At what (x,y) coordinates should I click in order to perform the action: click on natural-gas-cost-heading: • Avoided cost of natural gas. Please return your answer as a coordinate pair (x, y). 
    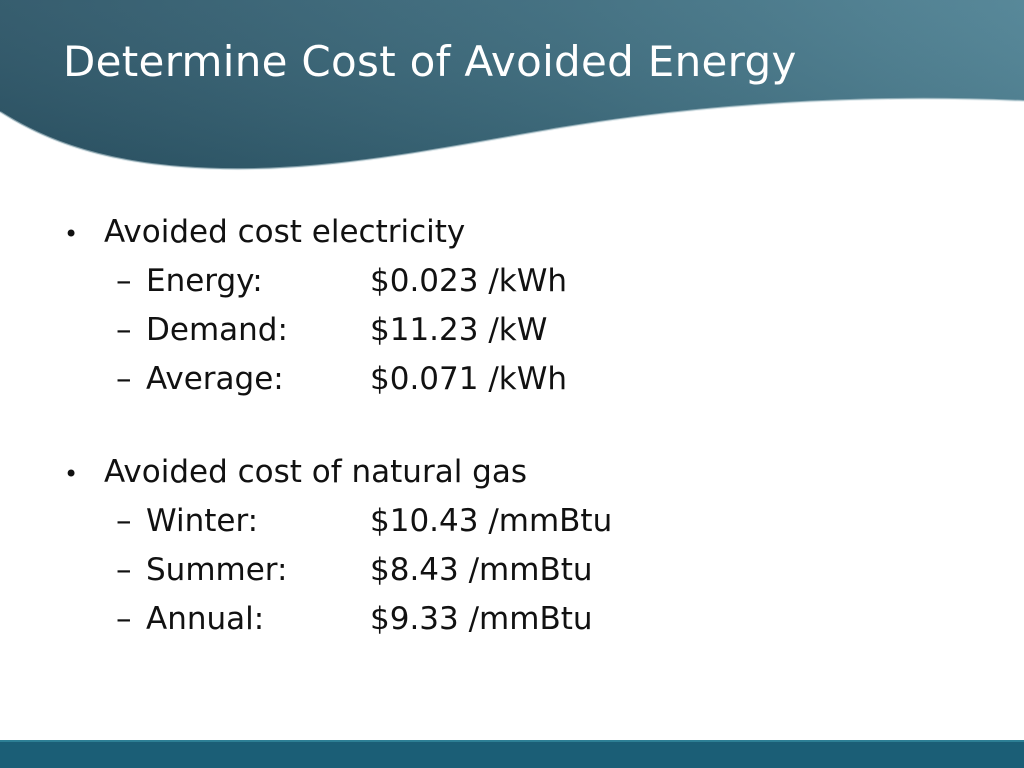
    Looking at the image, I should click on (520, 472).